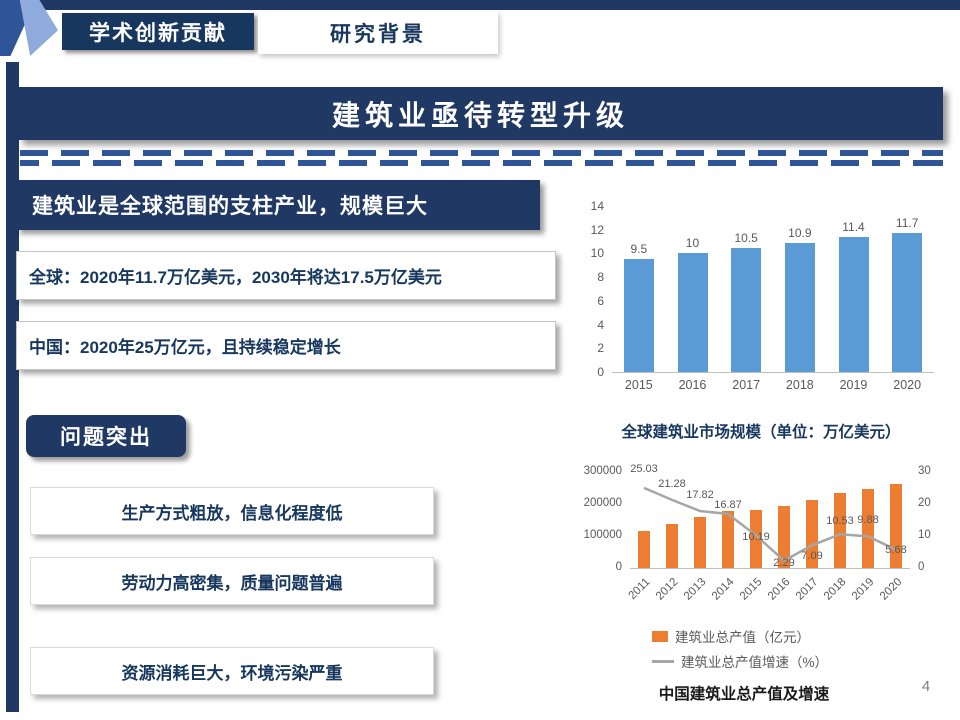 This screenshot has height=720, width=960. I want to click on legend-item-total-output: 建筑业总产值（亿元）, so click(740, 636).